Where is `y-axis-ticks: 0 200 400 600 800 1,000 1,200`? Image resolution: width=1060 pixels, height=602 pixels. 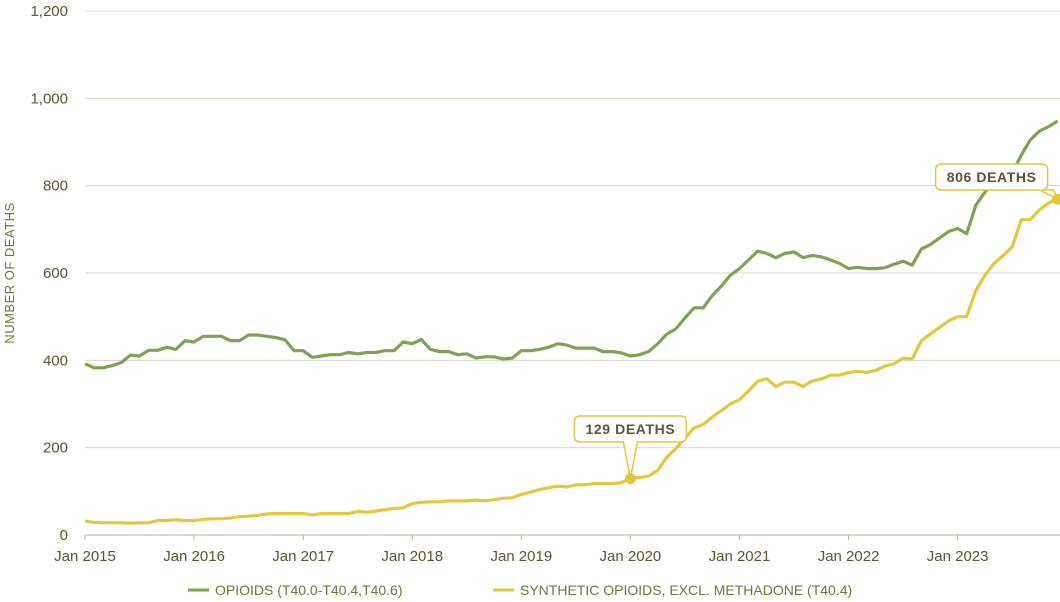 y-axis-ticks: 0 200 400 600 800 1,000 1,200 is located at coordinates (49, 273).